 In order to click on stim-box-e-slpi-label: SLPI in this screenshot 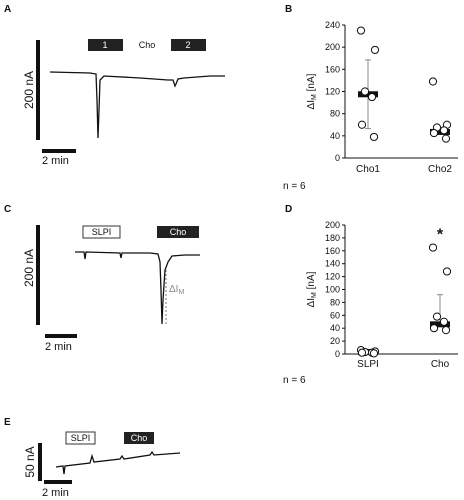, I will do `click(81, 438)`.